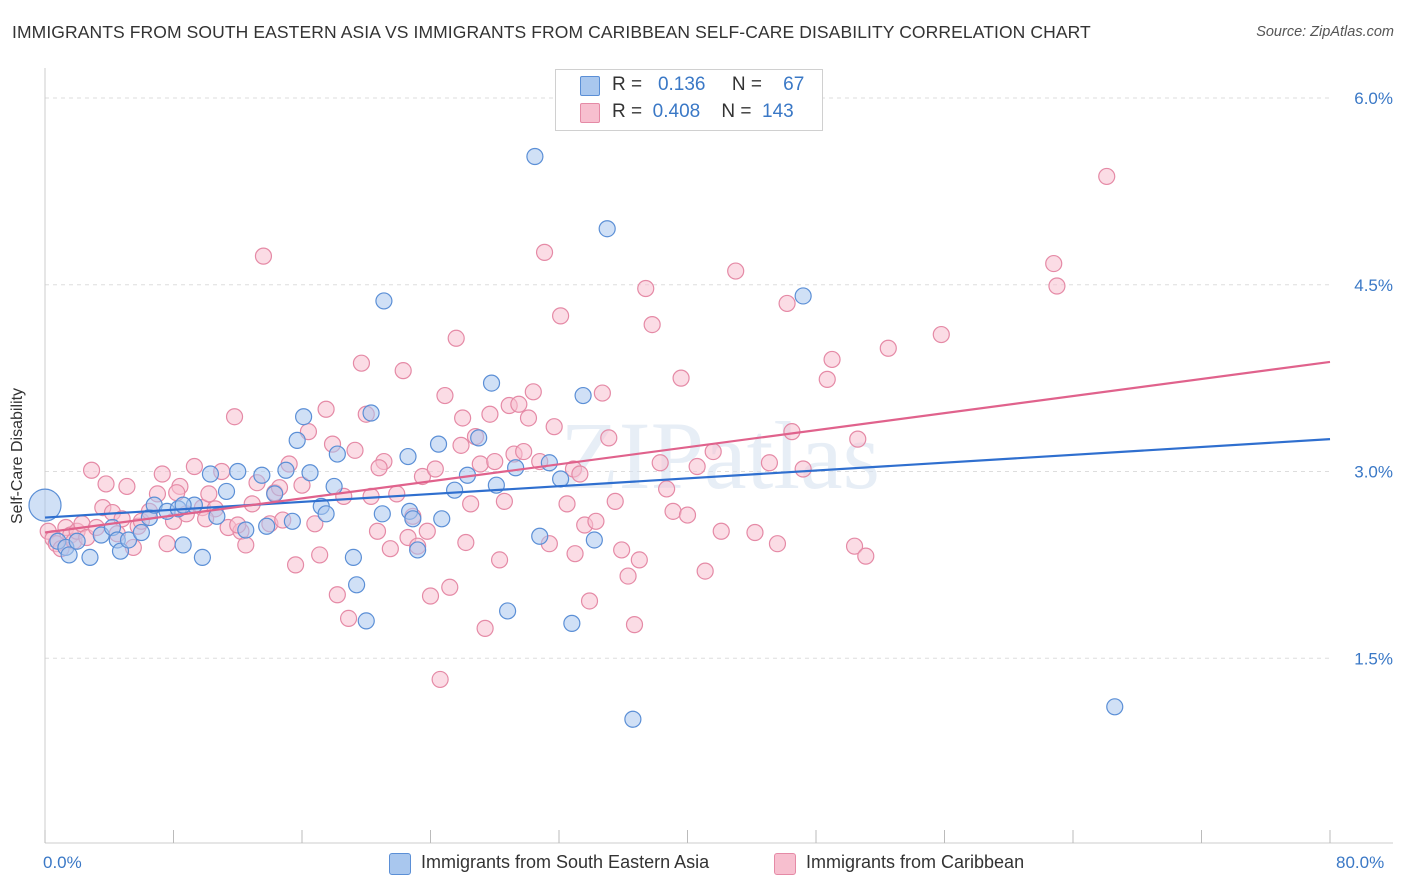  Describe the element at coordinates (1373, 658) in the screenshot. I see `y-tick-label: 1.5%` at that location.